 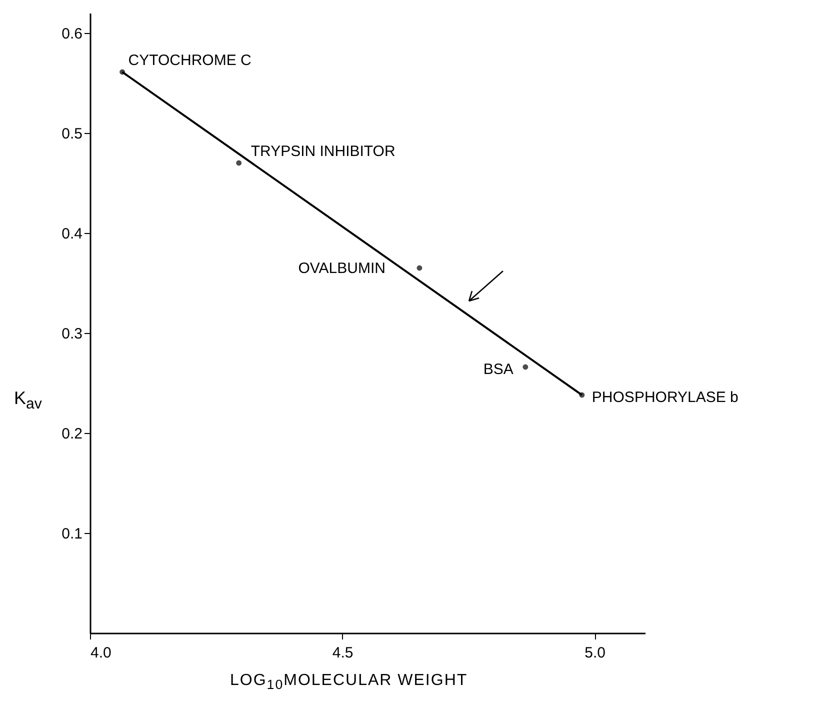 What do you see at coordinates (342, 268) in the screenshot?
I see `annotation: OVALBUMIN` at bounding box center [342, 268].